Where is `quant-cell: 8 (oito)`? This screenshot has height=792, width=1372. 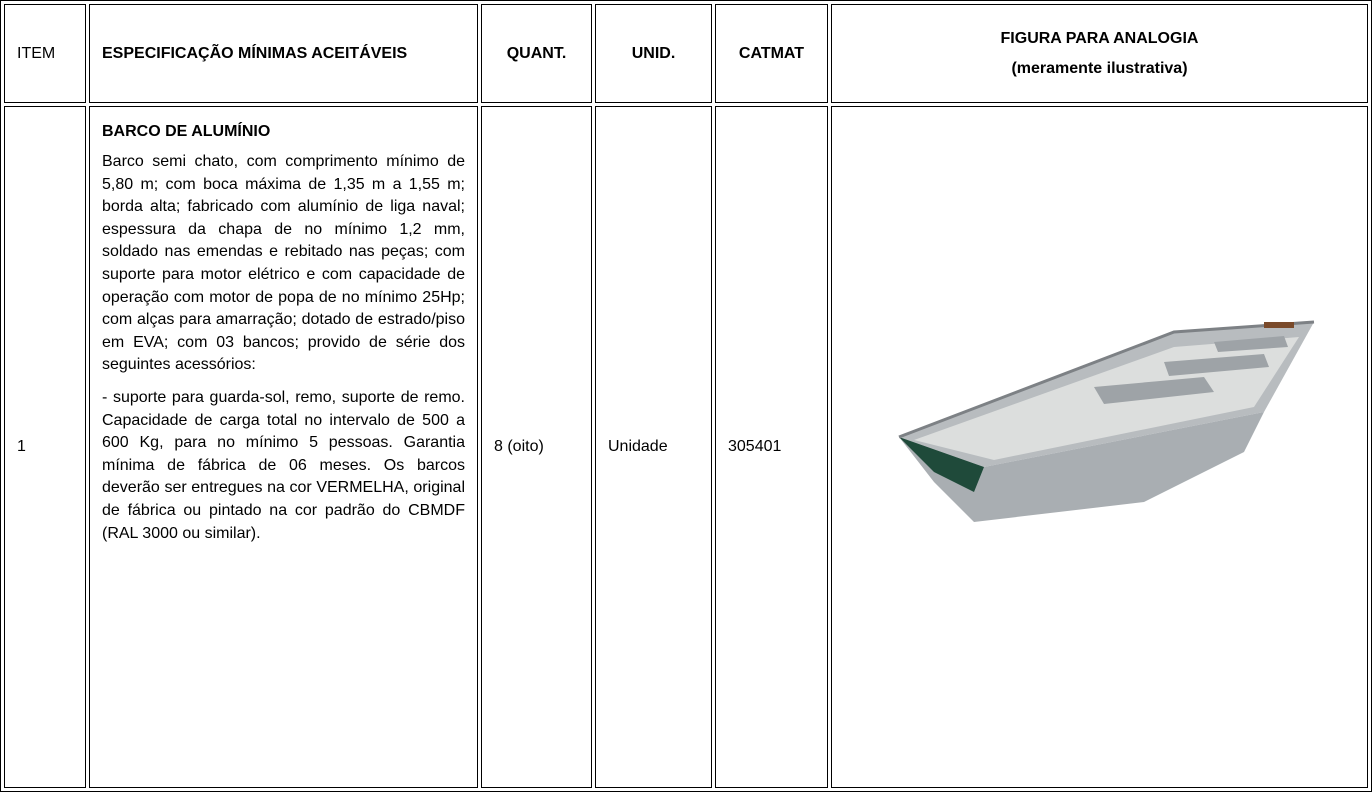 quant-cell: 8 (oito) is located at coordinates (536, 447).